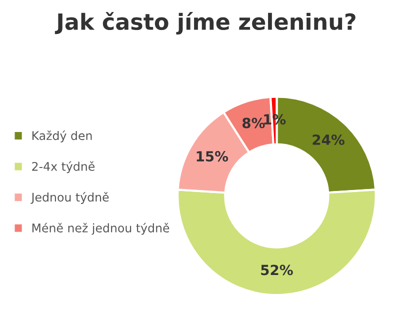 The height and width of the screenshot is (332, 413). Describe the element at coordinates (328, 139) in the screenshot. I see `data-label: 24%` at that location.